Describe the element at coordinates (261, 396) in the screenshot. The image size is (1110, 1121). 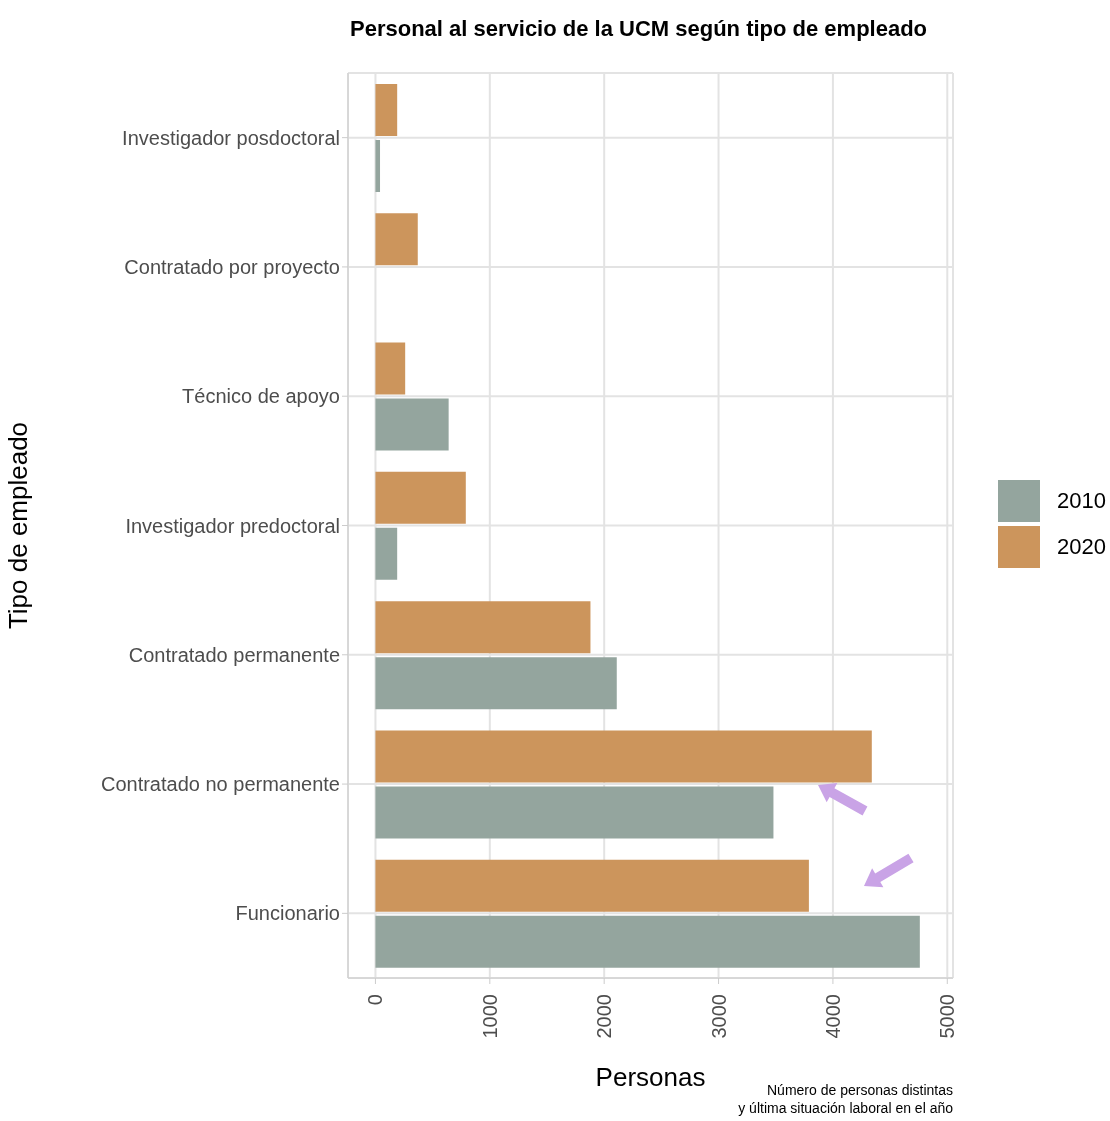
I see `y-tick-label: Técnico de apoyo` at that location.